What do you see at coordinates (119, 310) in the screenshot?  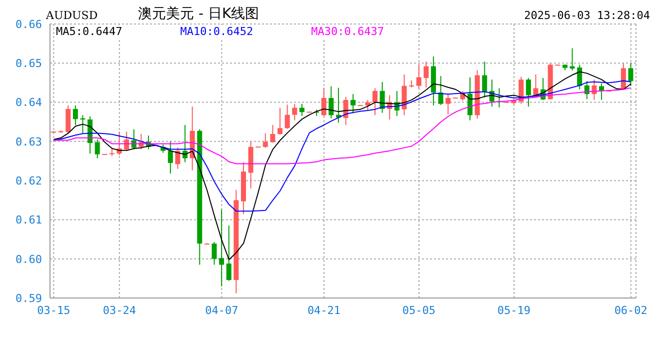 I see `x-tick-label: 03-24` at bounding box center [119, 310].